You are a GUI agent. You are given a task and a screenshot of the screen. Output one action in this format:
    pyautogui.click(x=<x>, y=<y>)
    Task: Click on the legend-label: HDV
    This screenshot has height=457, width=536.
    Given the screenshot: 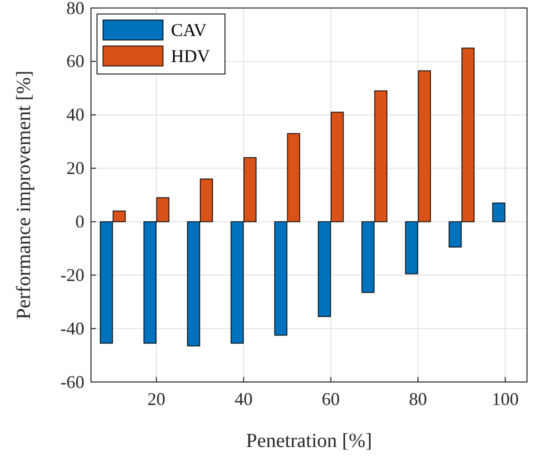 What is the action you would take?
    pyautogui.click(x=190, y=56)
    